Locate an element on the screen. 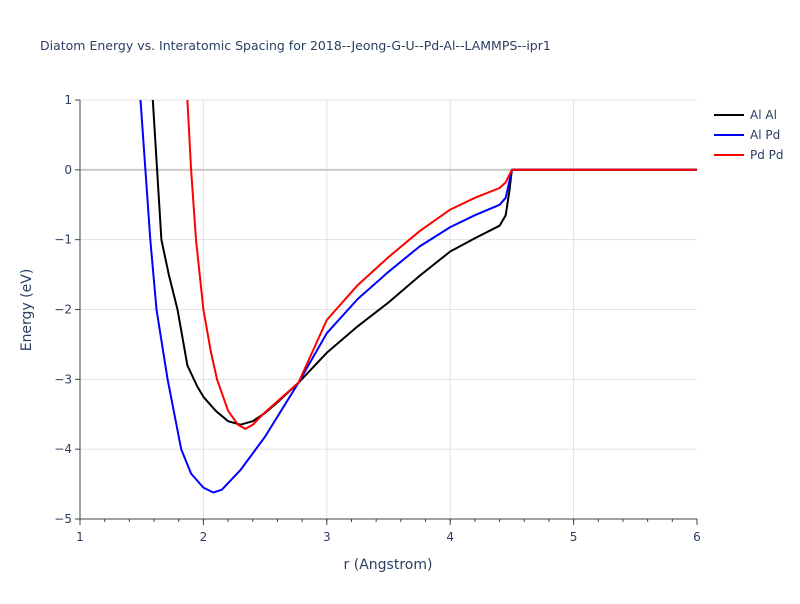 Image resolution: width=800 pixels, height=604 pixels. x-tick-label: 3 is located at coordinates (327, 537).